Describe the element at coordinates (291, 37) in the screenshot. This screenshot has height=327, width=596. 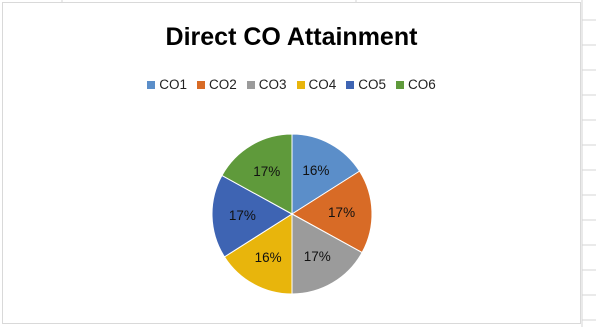
I see `chart-title: Direct CO Attainment` at that location.